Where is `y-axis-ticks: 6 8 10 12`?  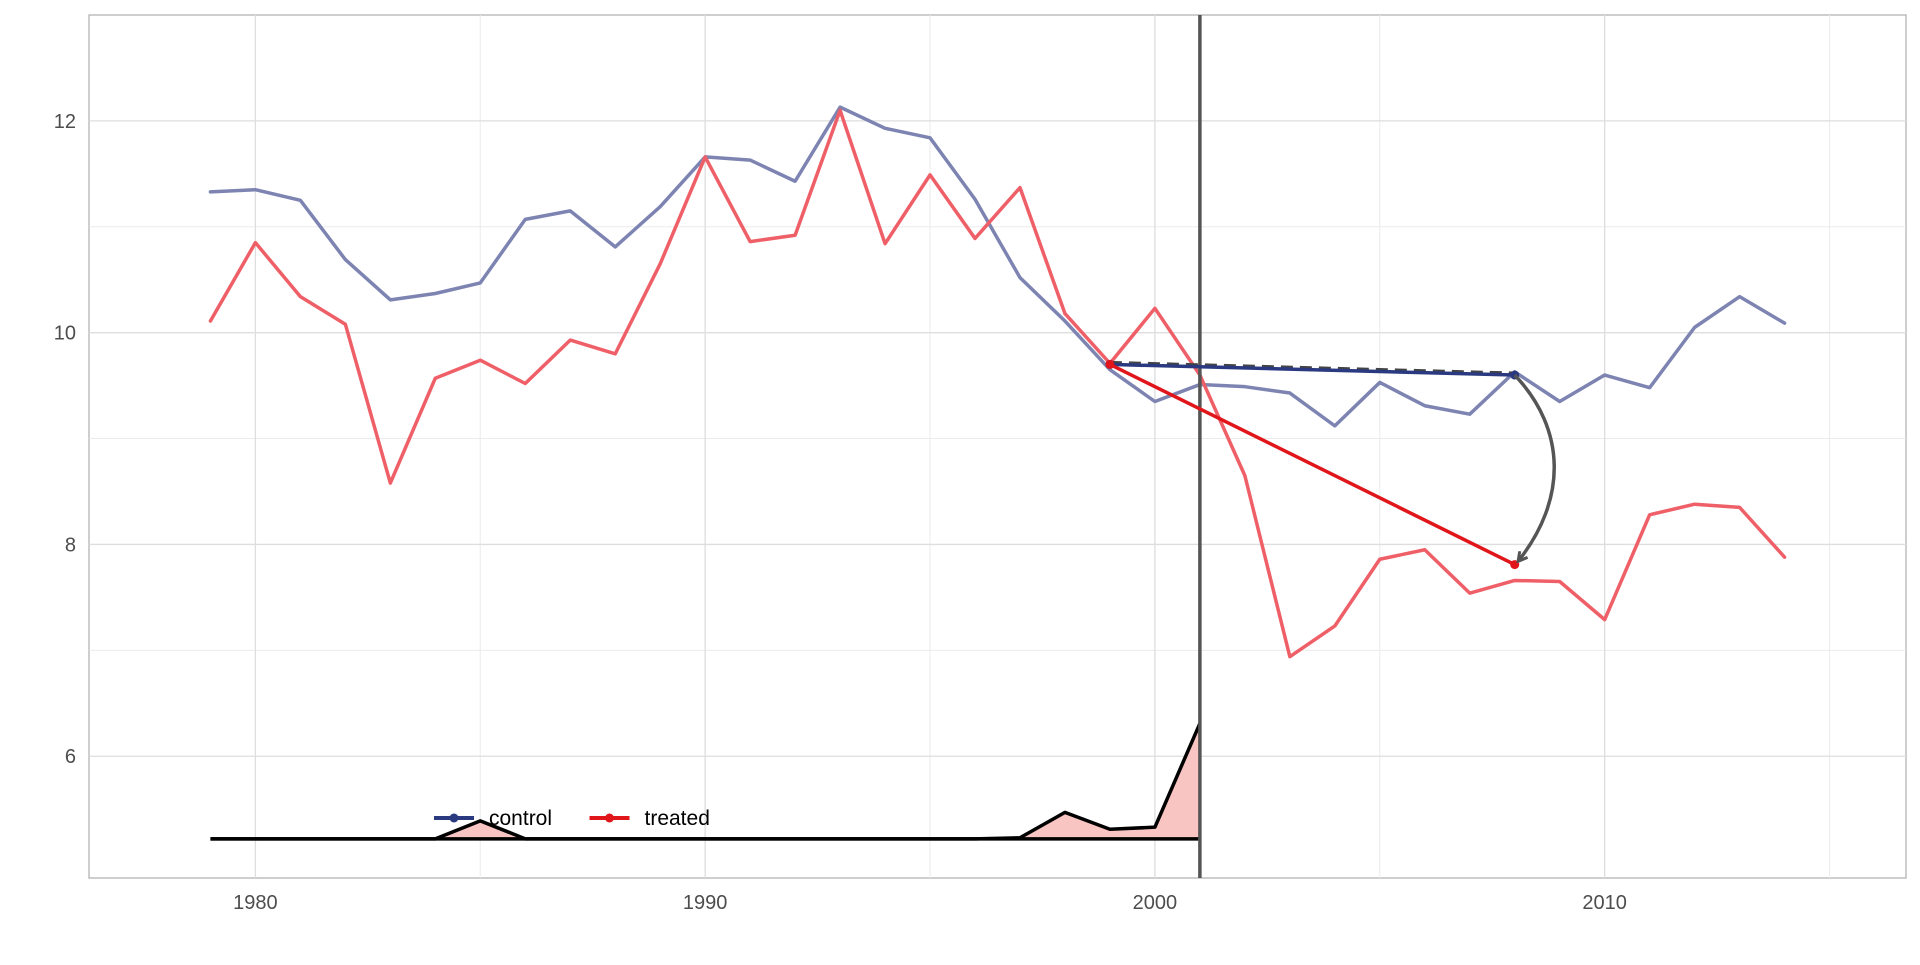 y-axis-ticks: 6 8 10 12 is located at coordinates (65, 439).